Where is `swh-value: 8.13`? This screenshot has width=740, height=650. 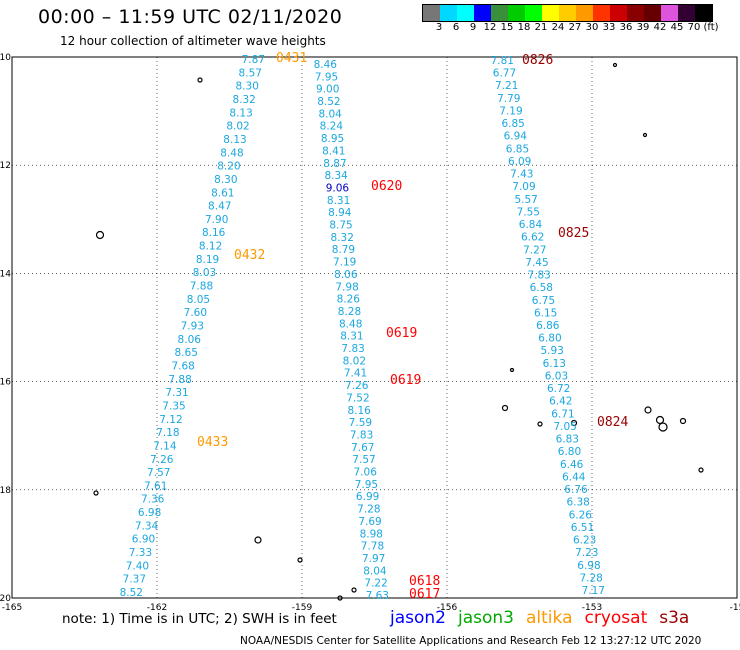
swh-value: 8.13 is located at coordinates (234, 140).